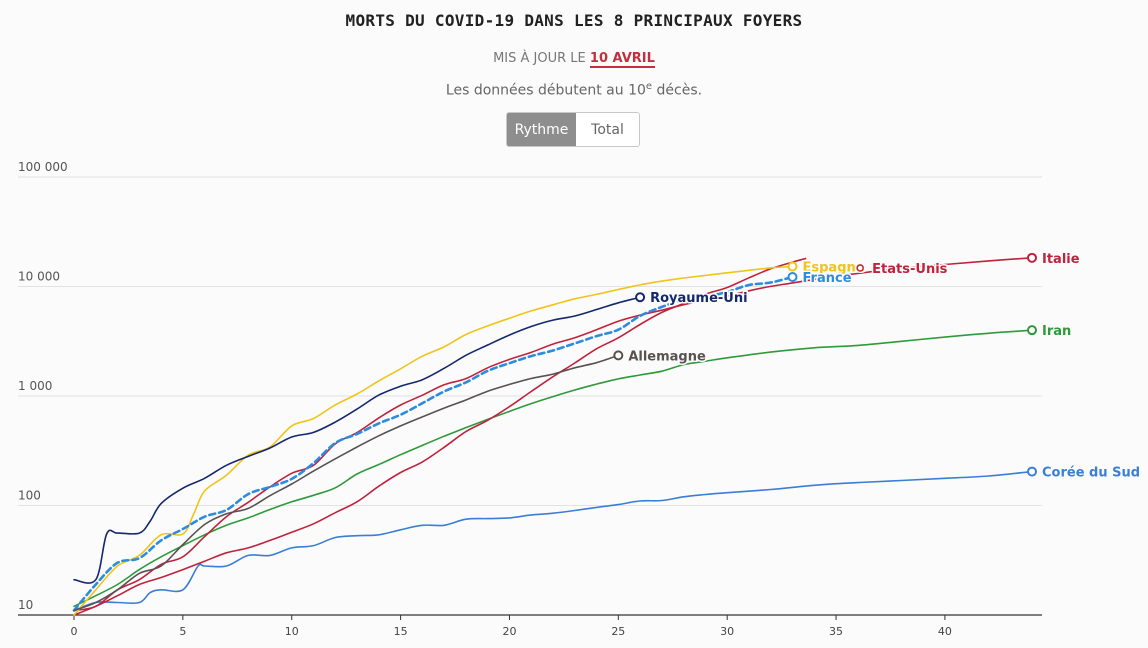  Describe the element at coordinates (677, 90) in the screenshot. I see `note-text-end: décès.` at that location.